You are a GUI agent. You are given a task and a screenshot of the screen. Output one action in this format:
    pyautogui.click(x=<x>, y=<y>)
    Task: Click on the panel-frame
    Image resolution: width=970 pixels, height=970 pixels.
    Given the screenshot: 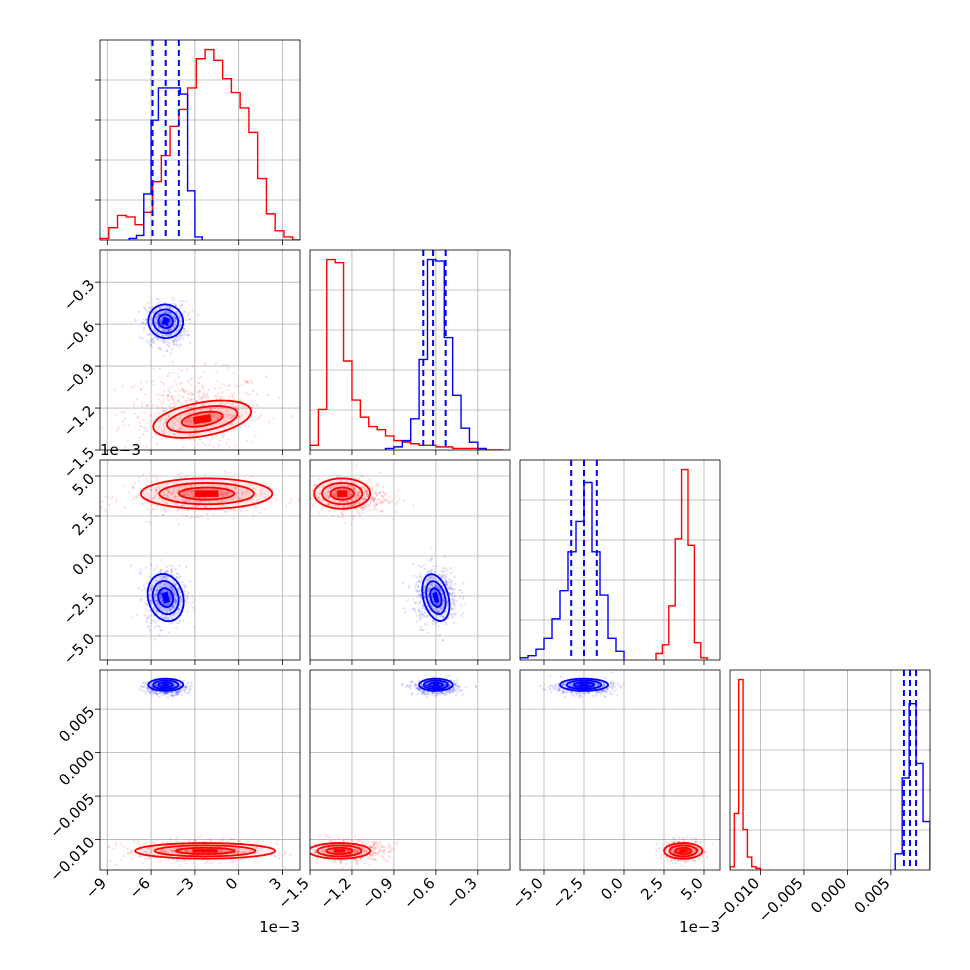 What is the action you would take?
    pyautogui.click(x=200, y=560)
    